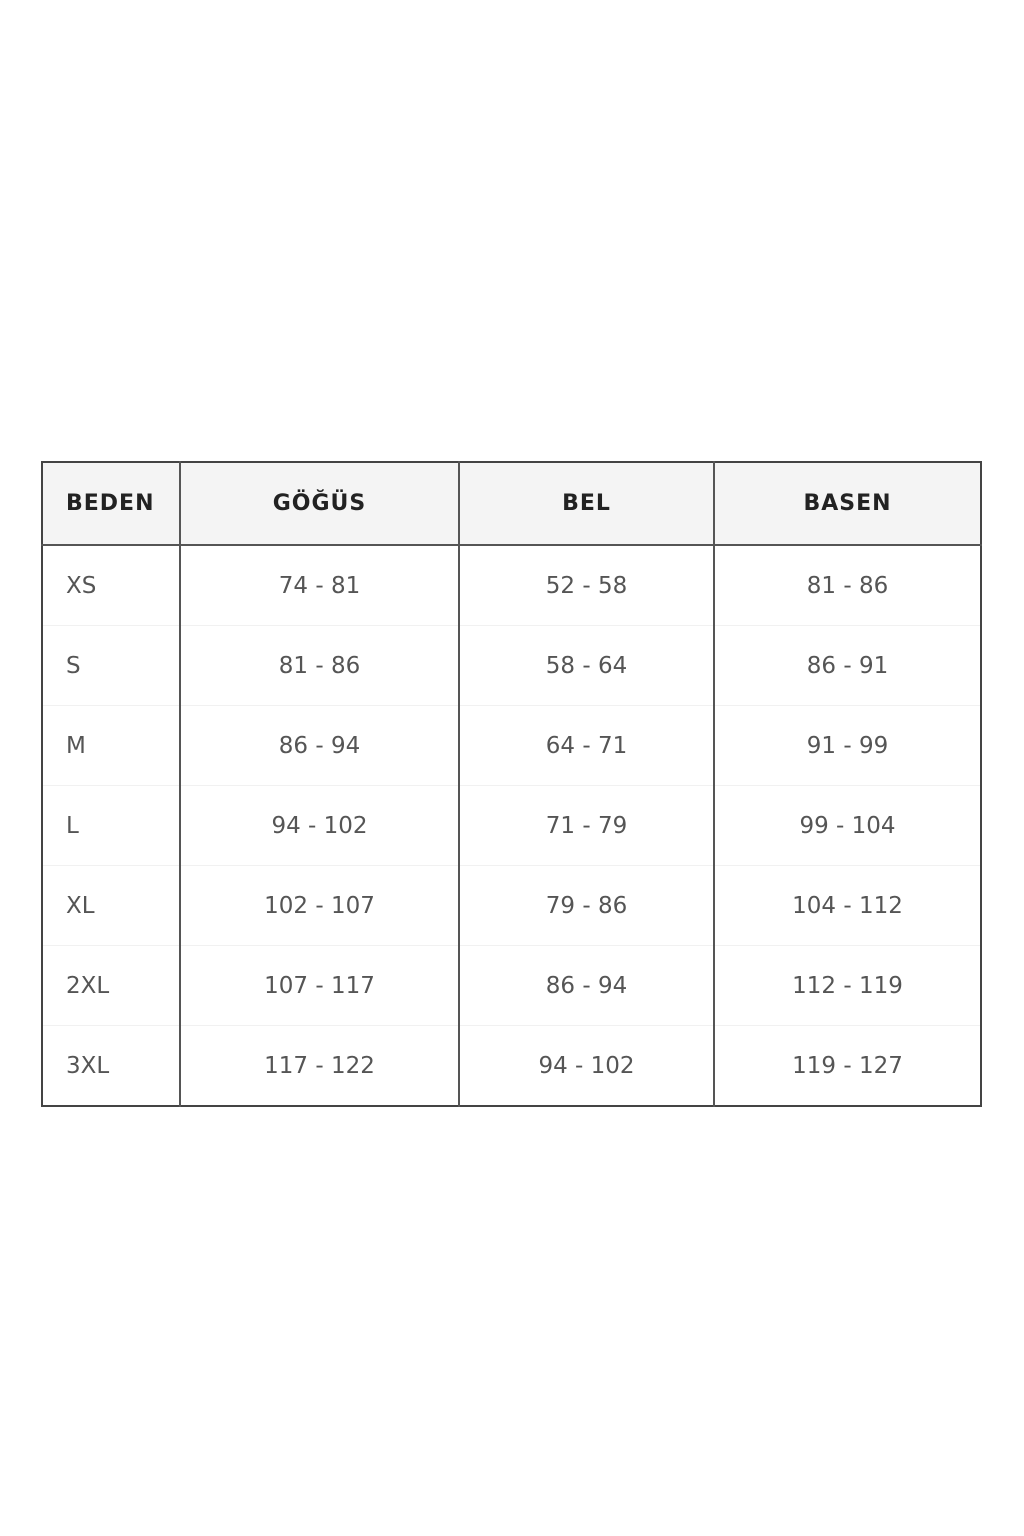 This screenshot has width=1024, height=1536. What do you see at coordinates (319, 825) in the screenshot?
I see `cell-gogus: 94 - 102` at bounding box center [319, 825].